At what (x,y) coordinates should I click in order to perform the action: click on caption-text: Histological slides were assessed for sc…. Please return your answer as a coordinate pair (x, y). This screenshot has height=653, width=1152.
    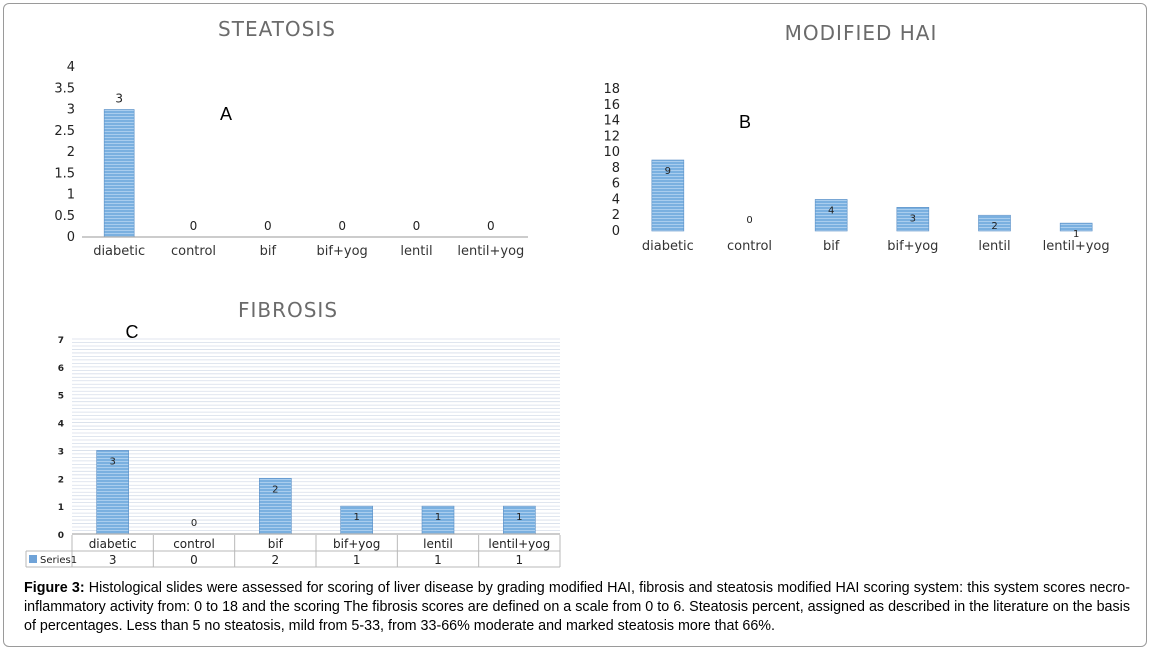
    Looking at the image, I should click on (577, 607).